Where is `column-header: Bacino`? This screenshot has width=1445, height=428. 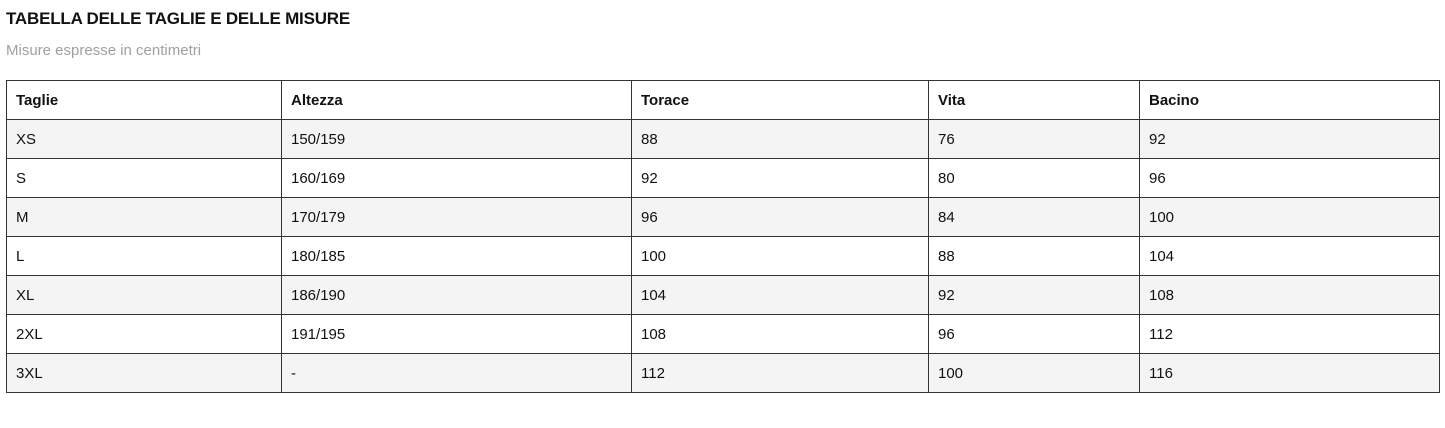 column-header: Bacino is located at coordinates (1289, 100).